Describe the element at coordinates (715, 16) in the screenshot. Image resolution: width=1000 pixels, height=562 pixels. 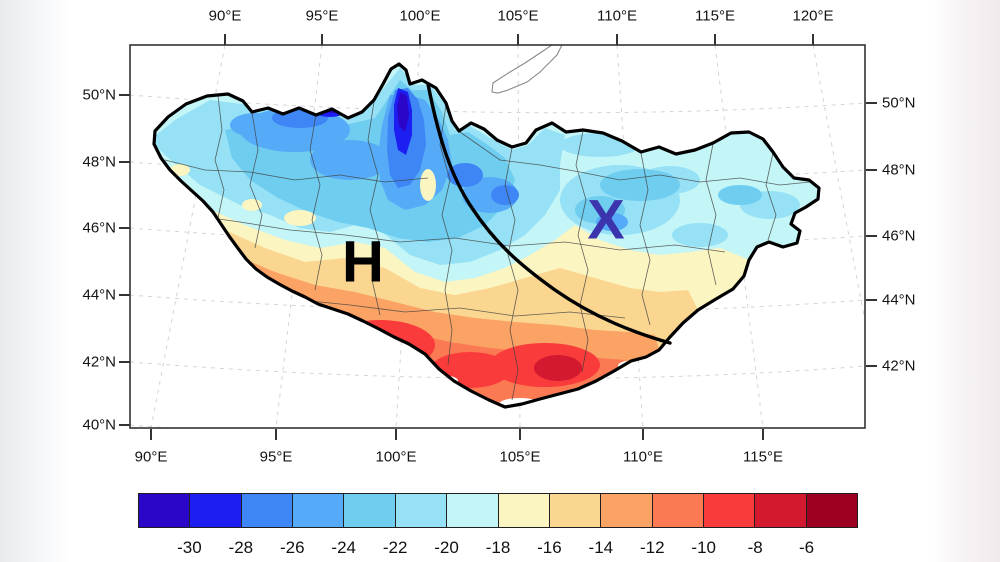
I see `top-axis-label: 115°E` at that location.